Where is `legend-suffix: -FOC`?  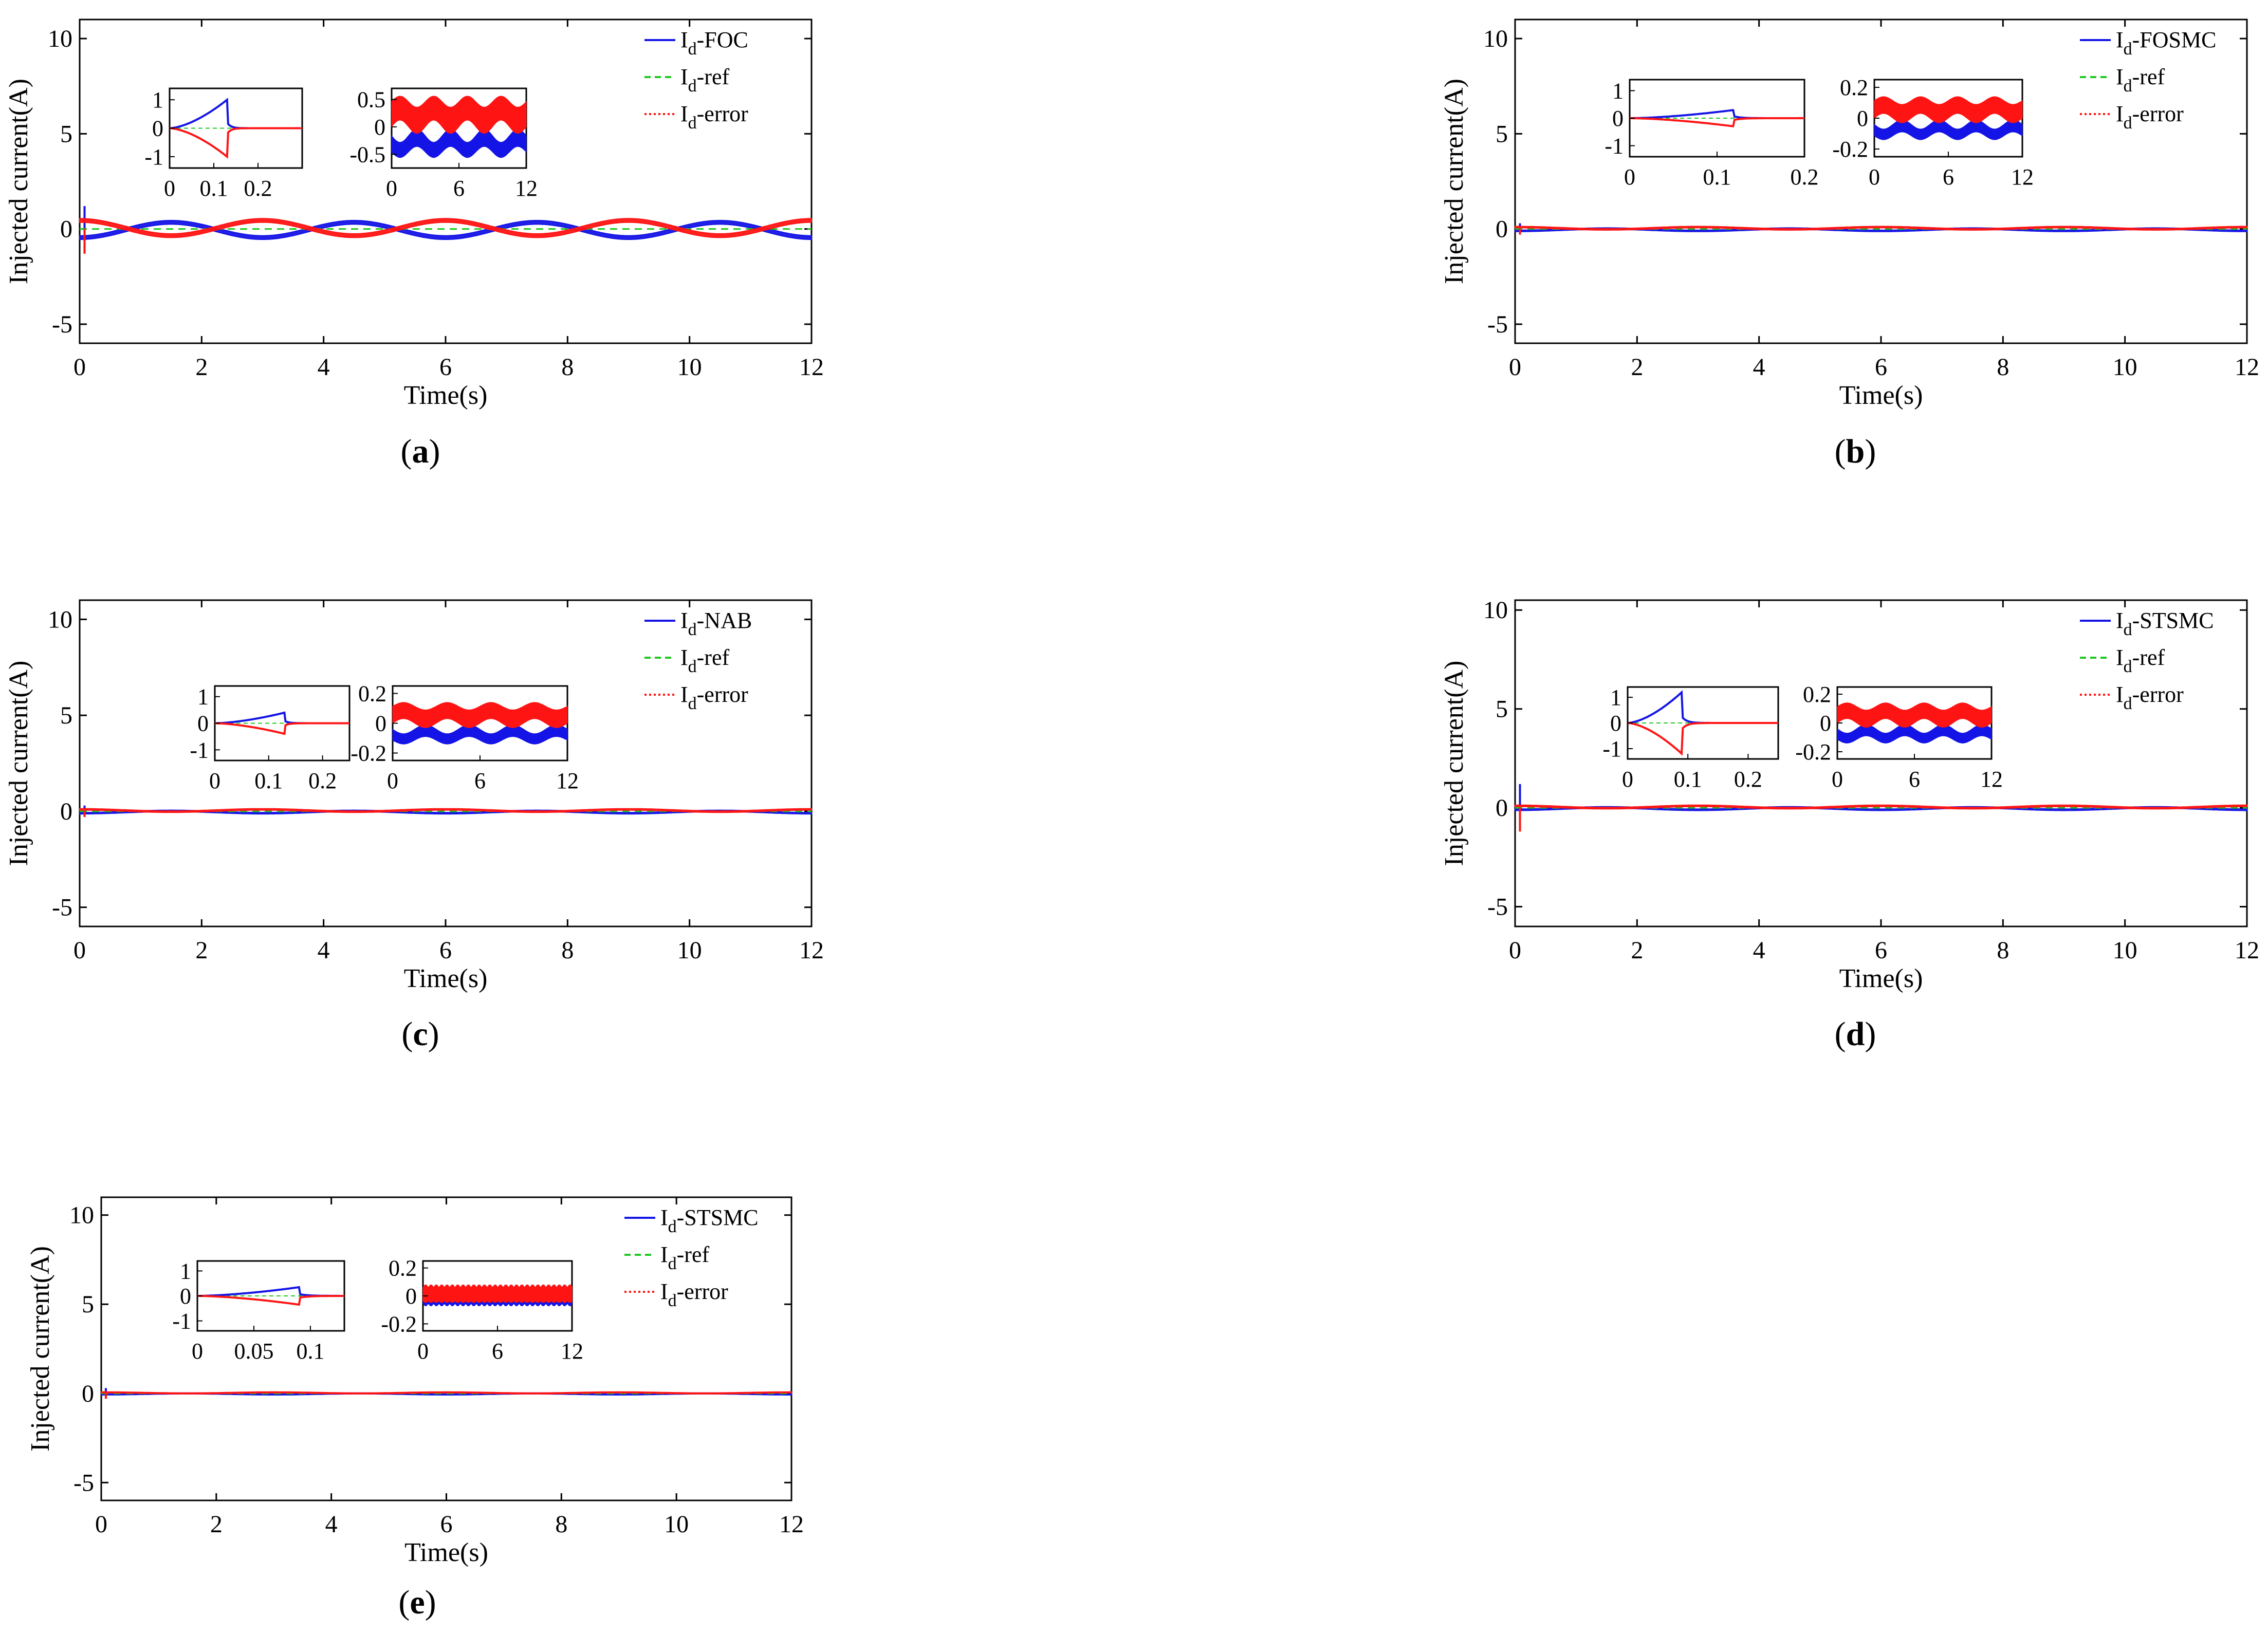
legend-suffix: -FOC is located at coordinates (722, 39).